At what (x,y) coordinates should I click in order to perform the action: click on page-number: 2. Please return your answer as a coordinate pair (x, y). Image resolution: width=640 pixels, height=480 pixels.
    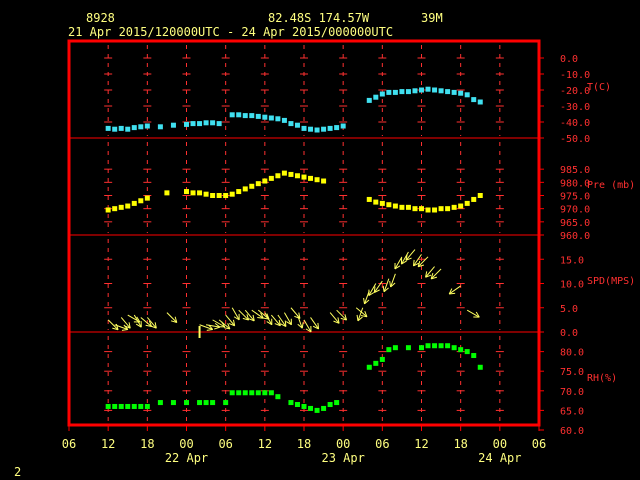
    Looking at the image, I should click on (17, 472).